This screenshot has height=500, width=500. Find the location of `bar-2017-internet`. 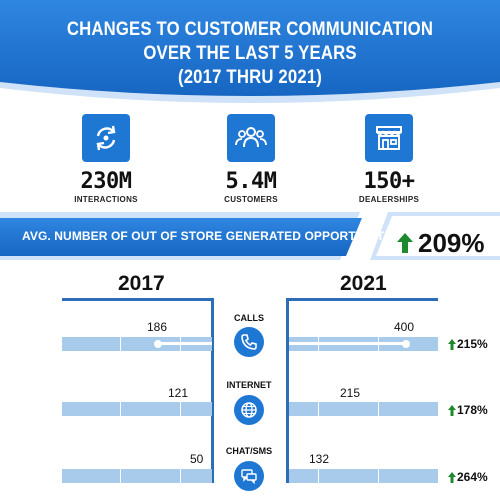

bar-2017-internet is located at coordinates (137, 409).